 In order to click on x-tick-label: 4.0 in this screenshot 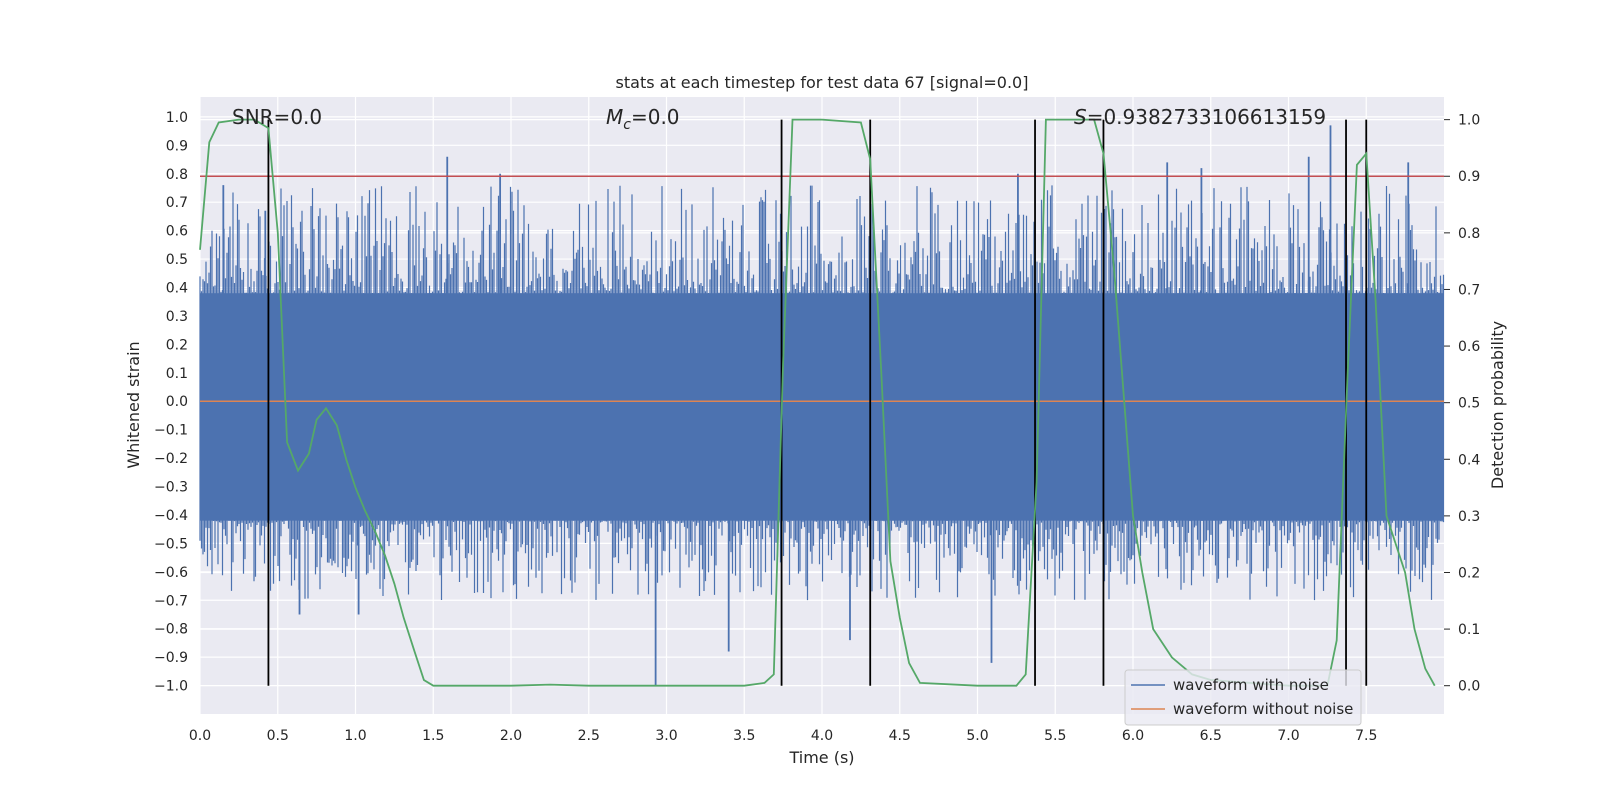, I will do `click(822, 736)`.